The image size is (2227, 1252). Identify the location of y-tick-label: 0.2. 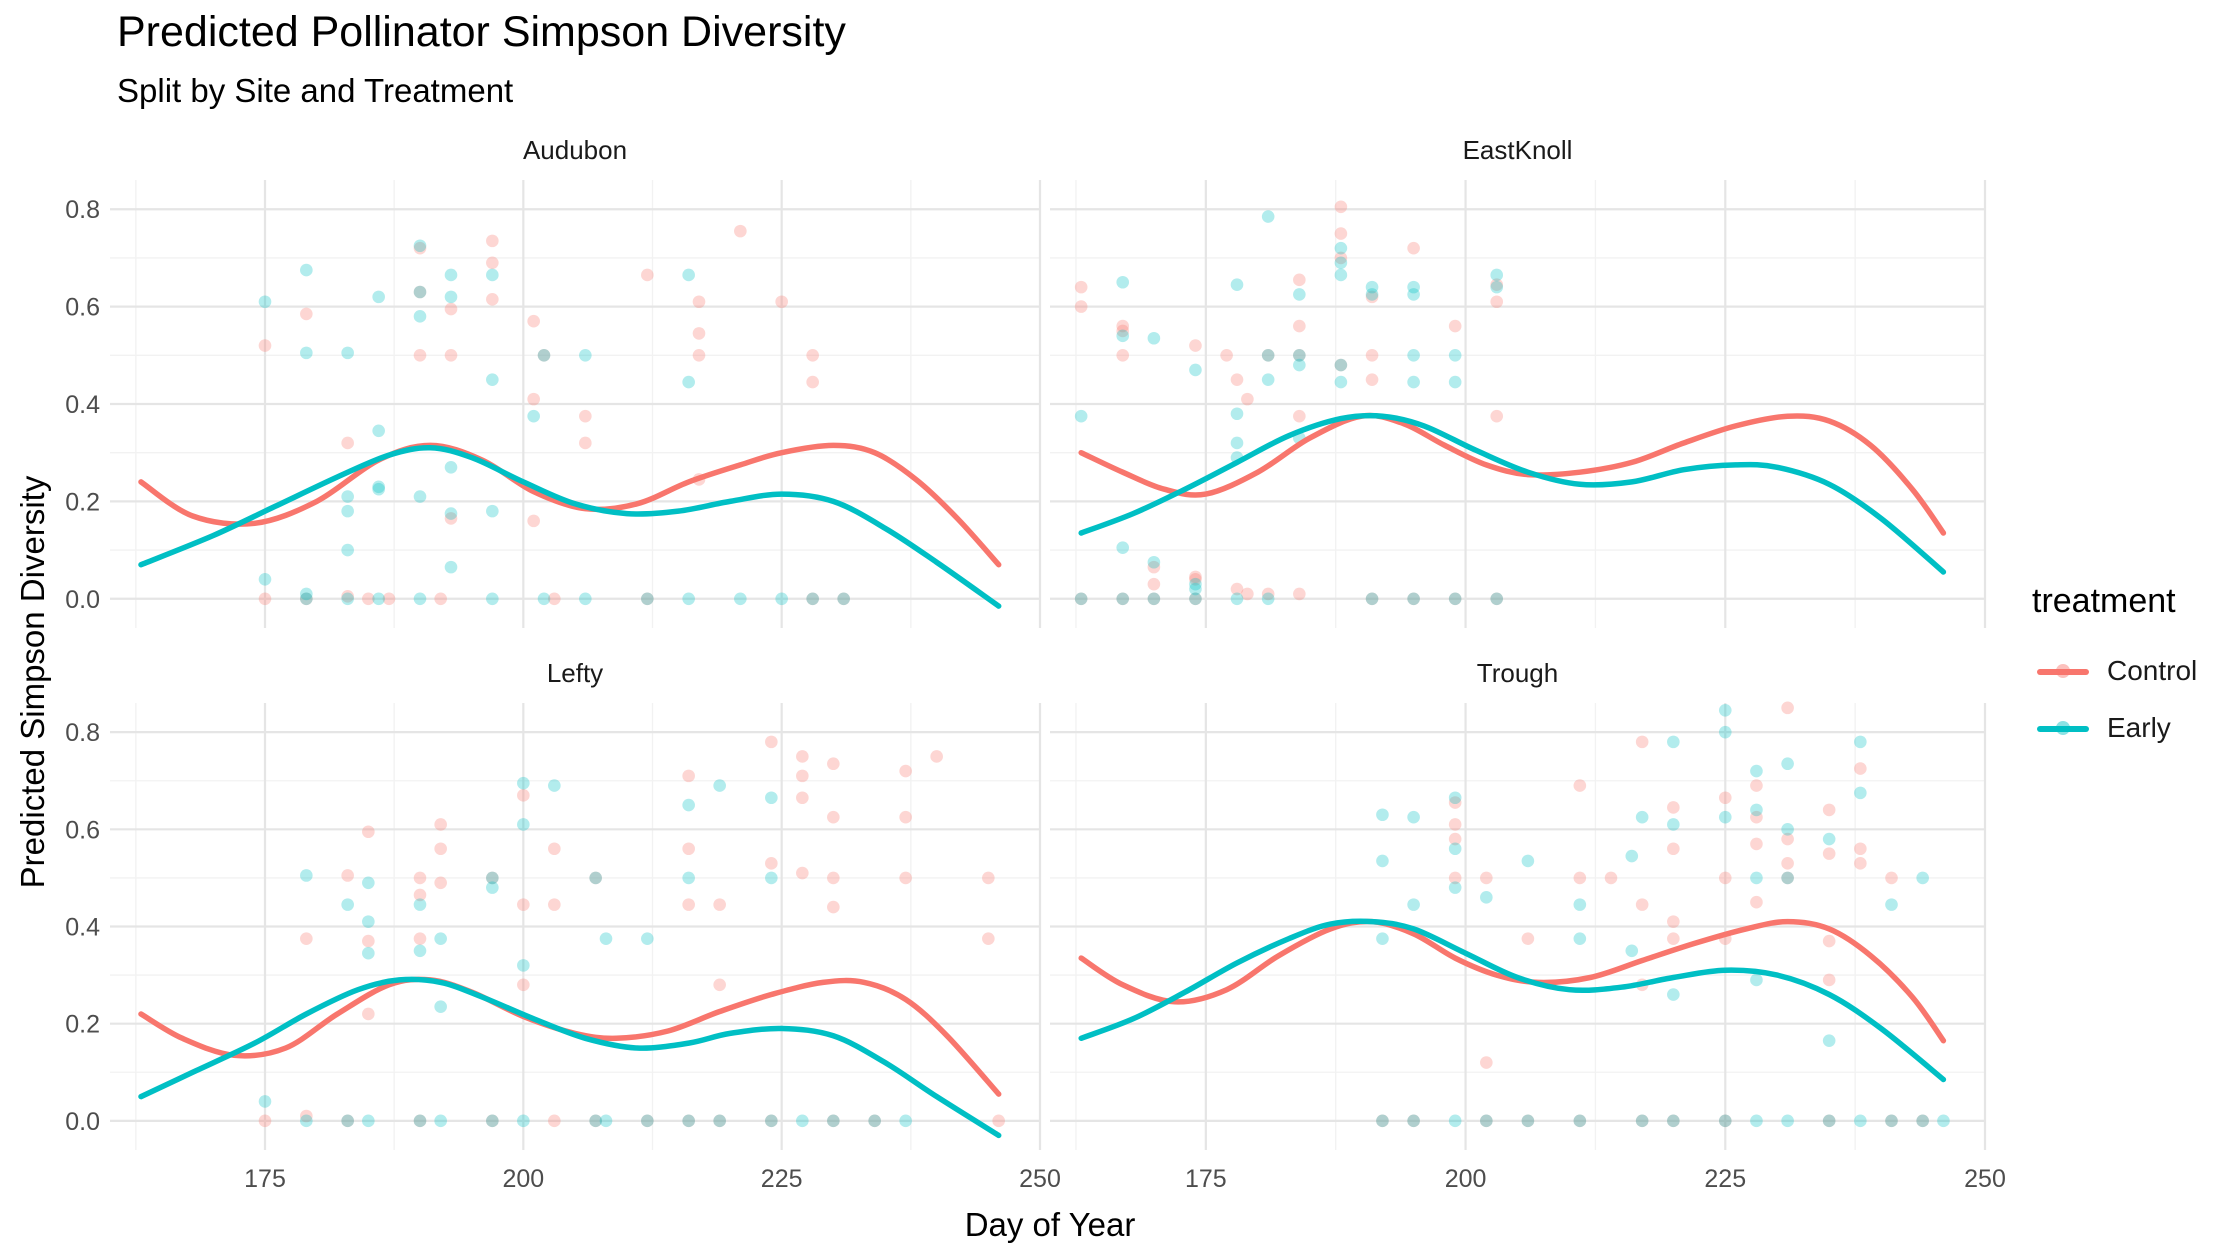
(82, 1025).